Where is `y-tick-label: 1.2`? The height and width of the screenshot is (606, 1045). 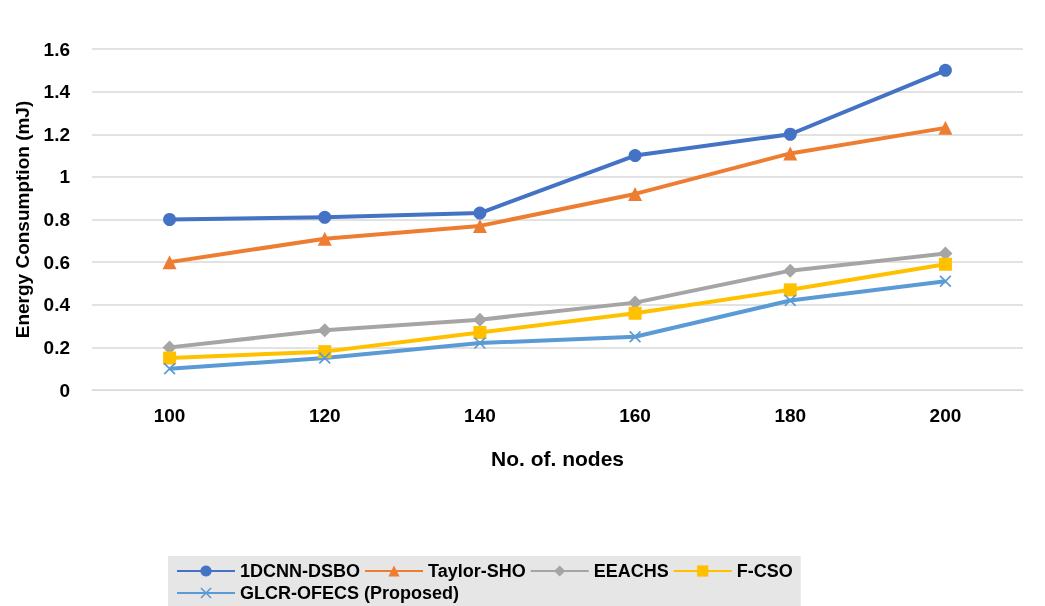
y-tick-label: 1.2 is located at coordinates (56, 134).